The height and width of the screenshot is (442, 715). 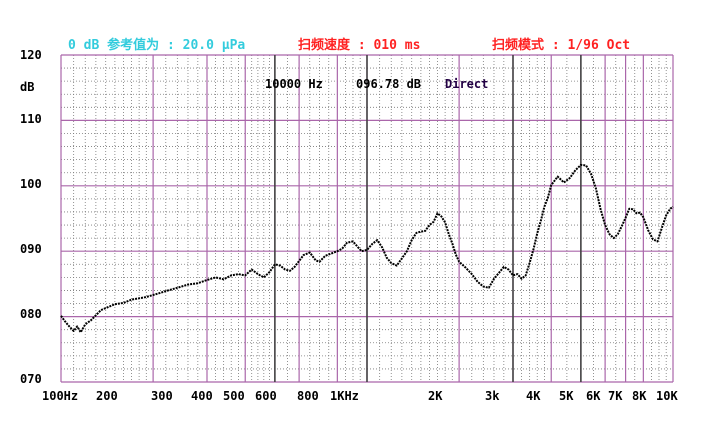 What do you see at coordinates (533, 396) in the screenshot?
I see `x-tick-label: 4K` at bounding box center [533, 396].